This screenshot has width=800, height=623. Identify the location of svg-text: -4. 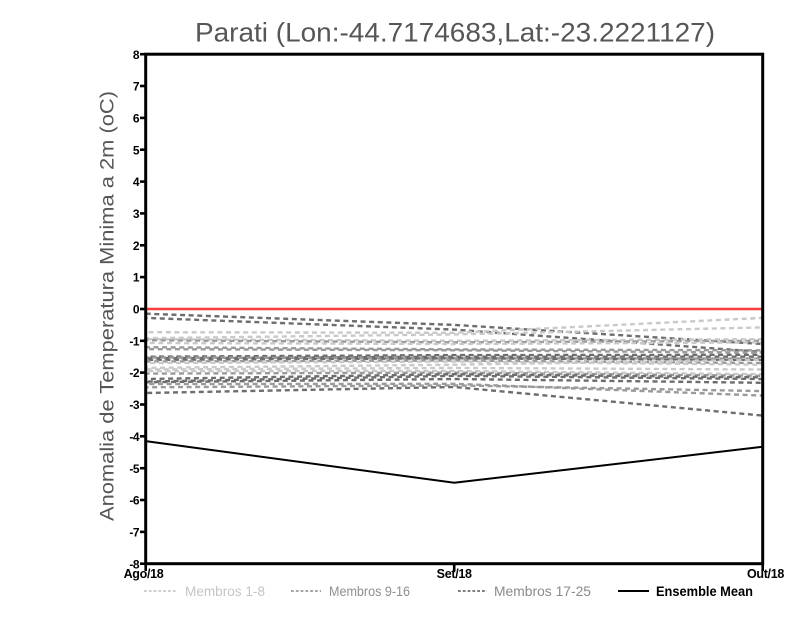
(134, 437).